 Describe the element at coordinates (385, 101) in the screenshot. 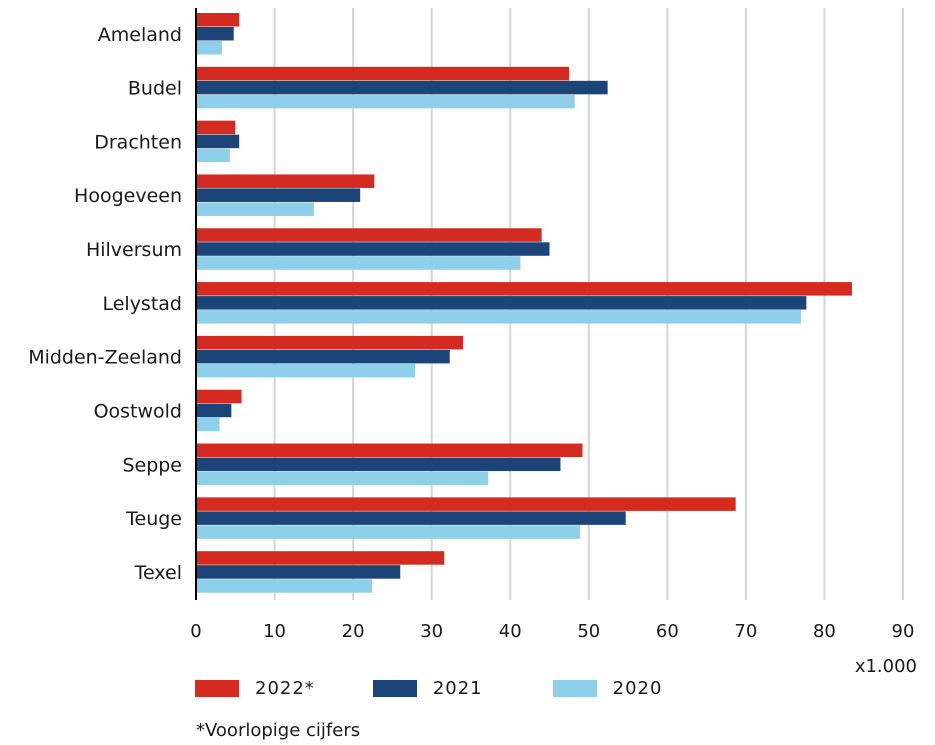

I see `bar-2020-budel` at that location.